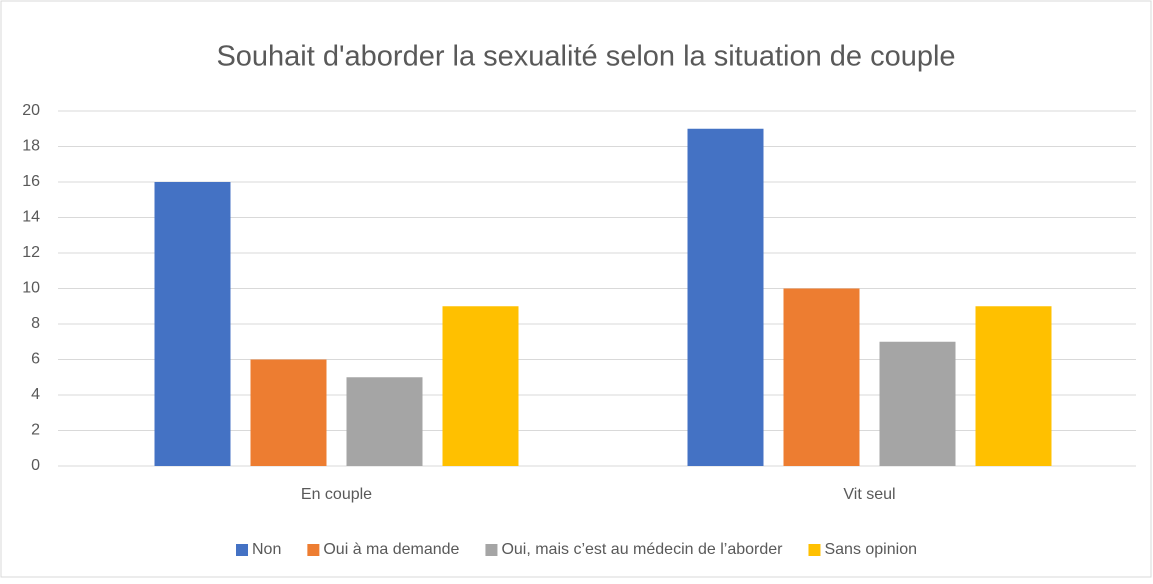 Image resolution: width=1153 pixels, height=584 pixels. Describe the element at coordinates (31, 146) in the screenshot. I see `y-tick-label: 18` at that location.